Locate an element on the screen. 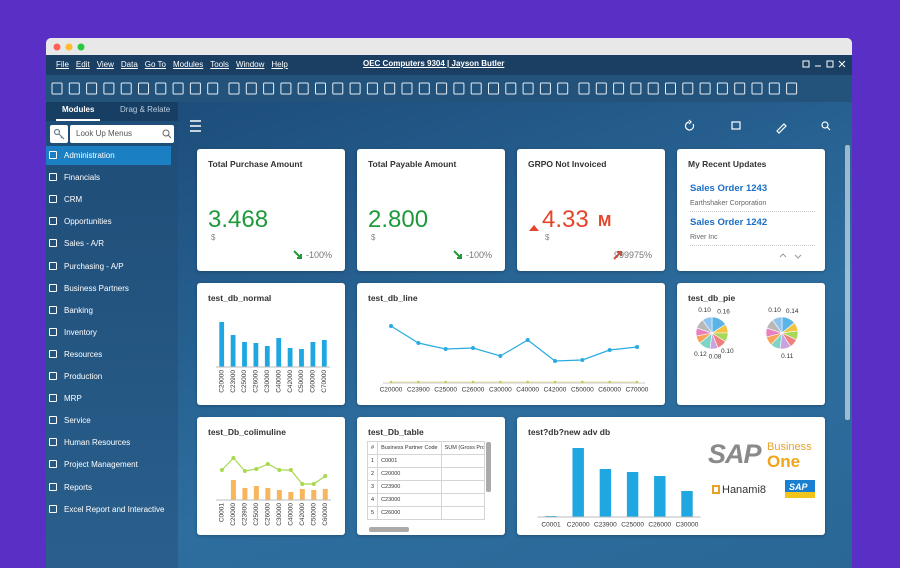 This screenshot has width=900, height=568. menu-item: View is located at coordinates (105, 64).